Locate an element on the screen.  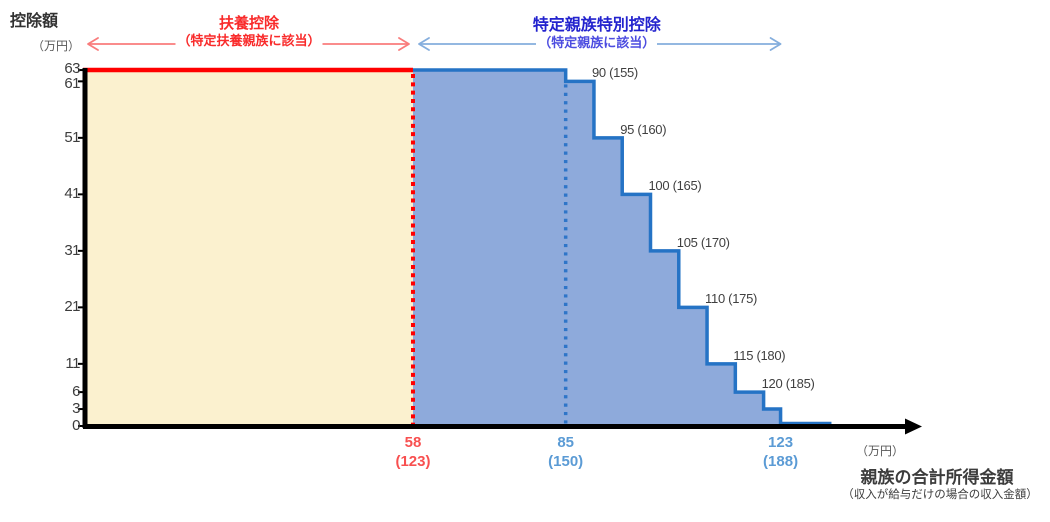
step-annotation: 90 (155) is located at coordinates (614, 73).